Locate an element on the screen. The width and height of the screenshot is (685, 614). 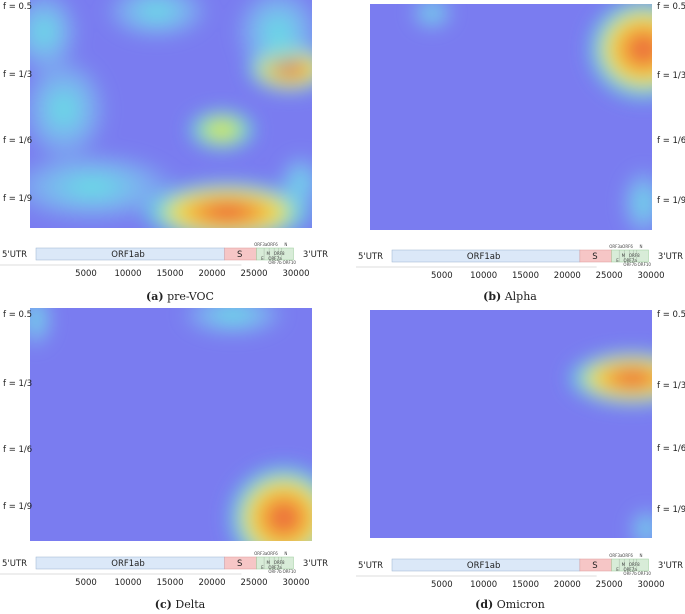
caption-name: Delta is located at coordinates (190, 604).